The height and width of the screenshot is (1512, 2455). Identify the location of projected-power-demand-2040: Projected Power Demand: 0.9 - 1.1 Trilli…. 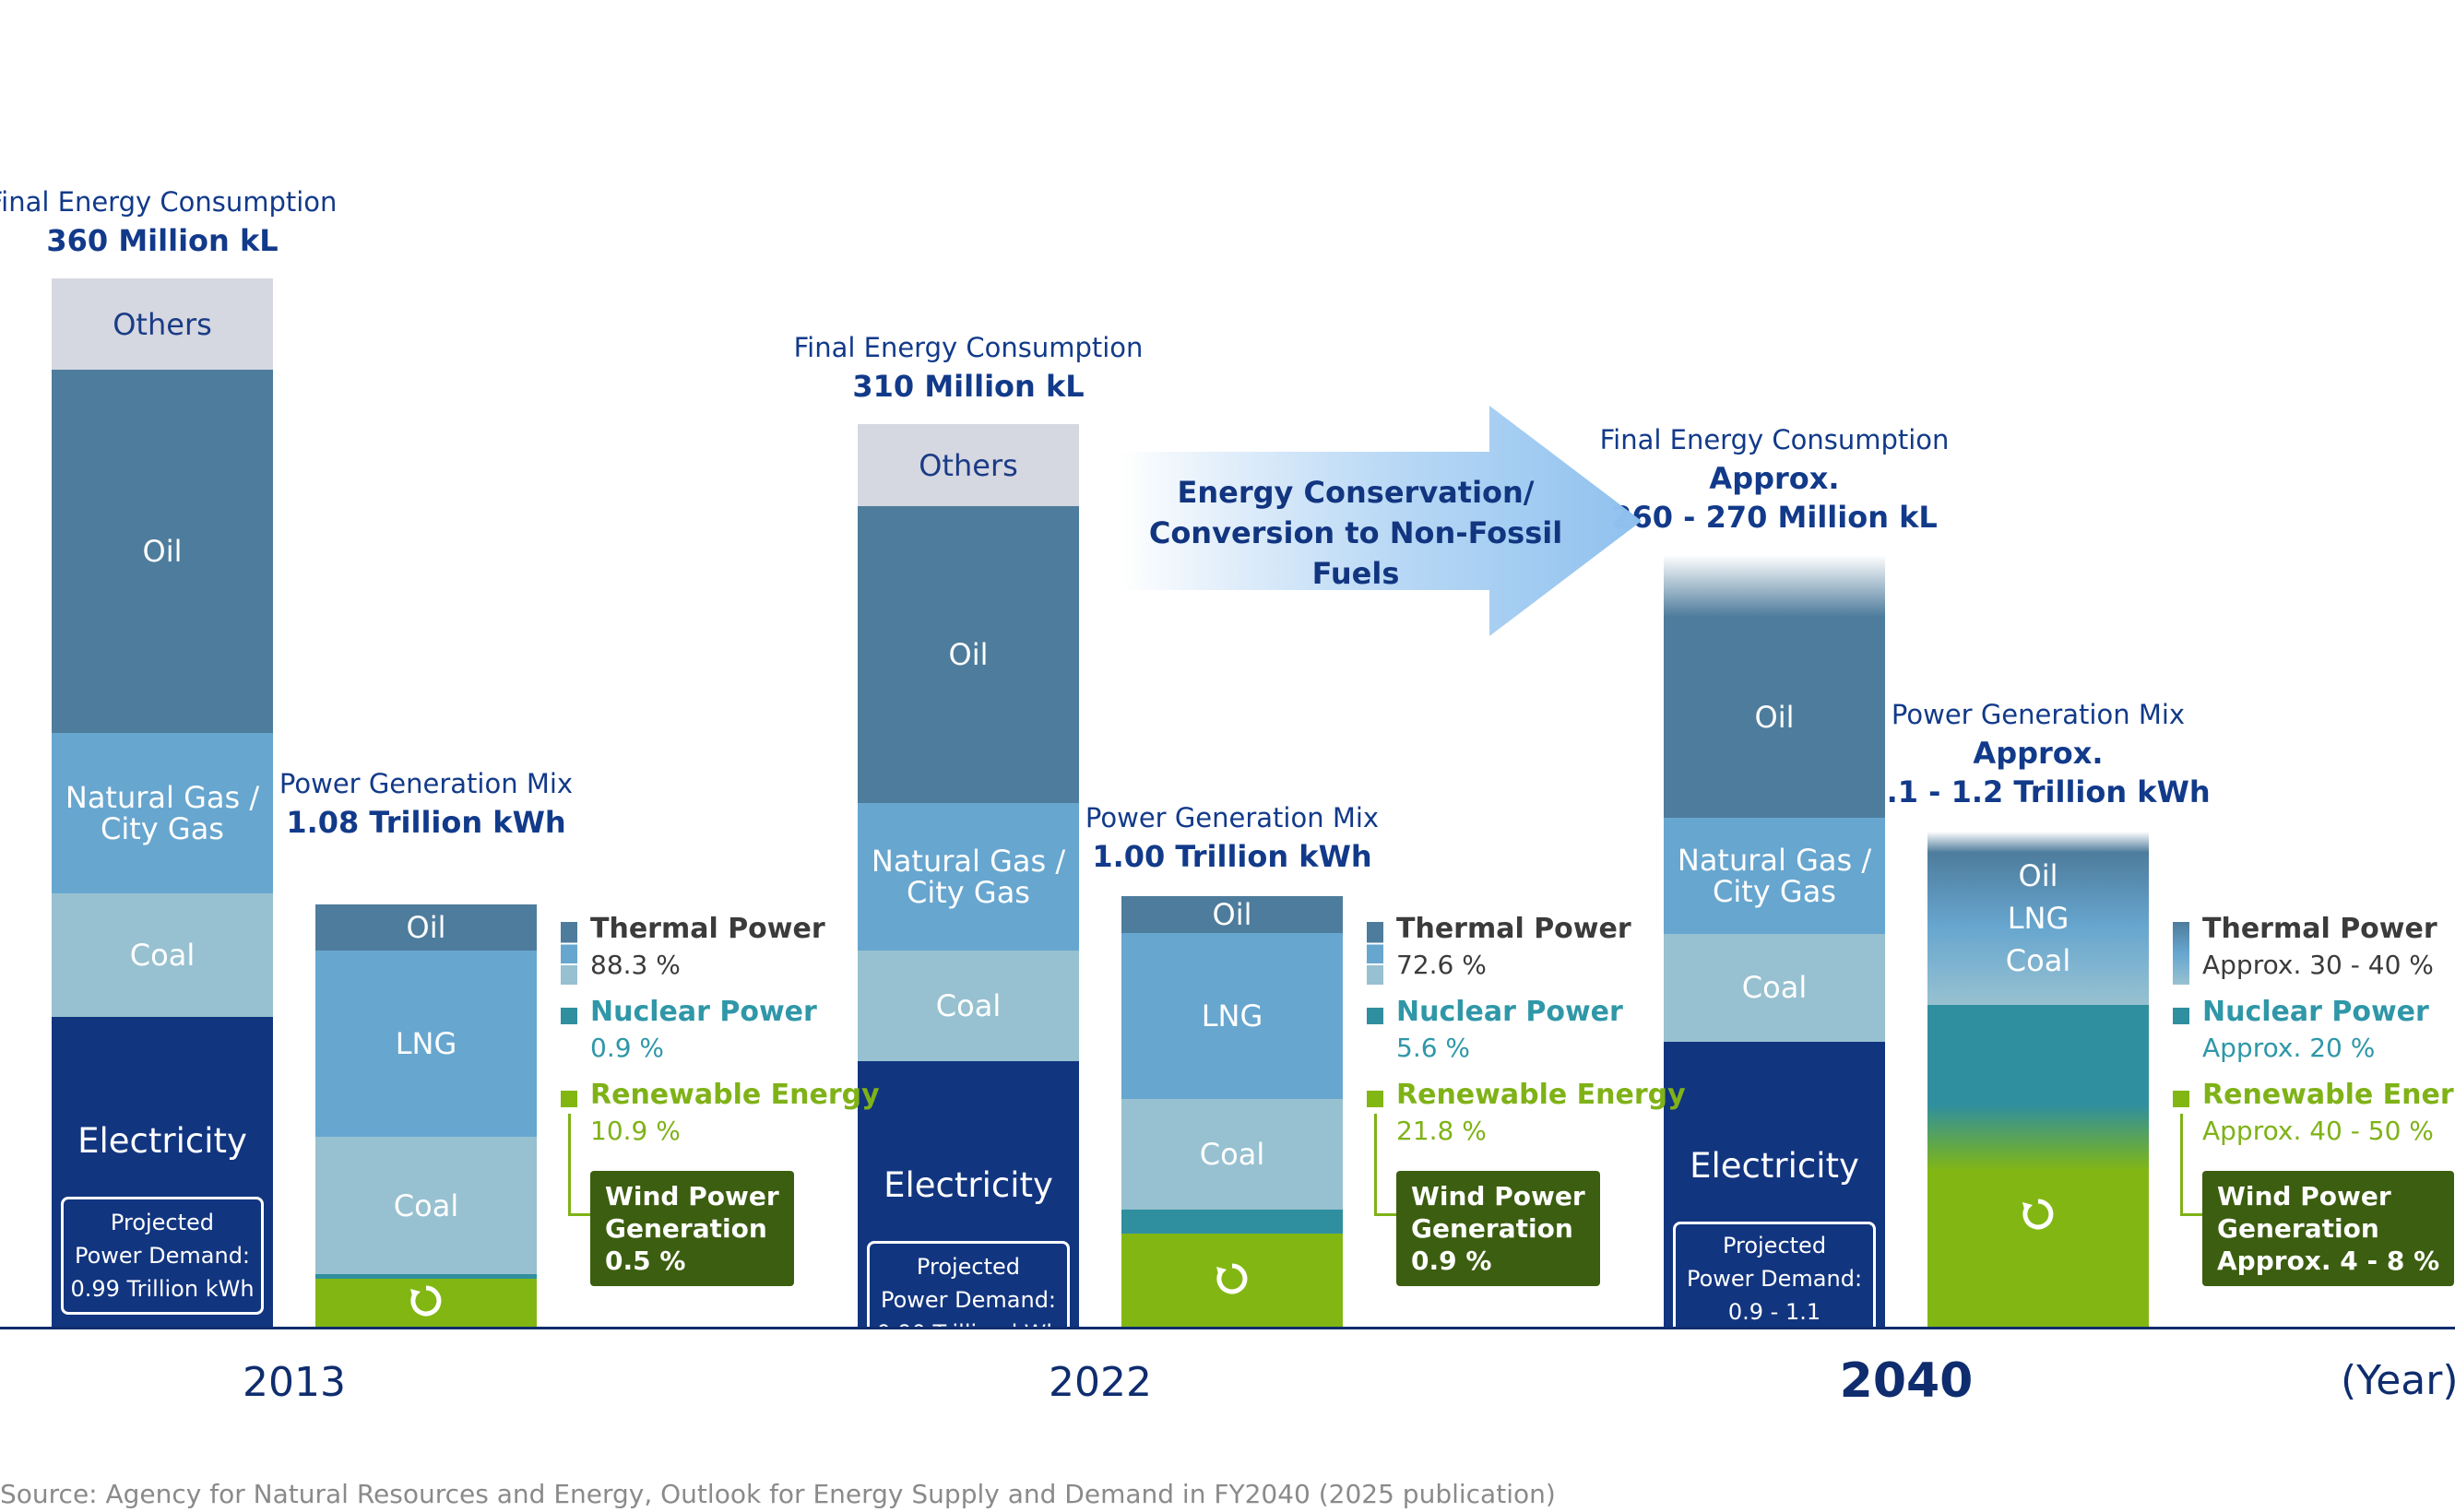
(1774, 1296).